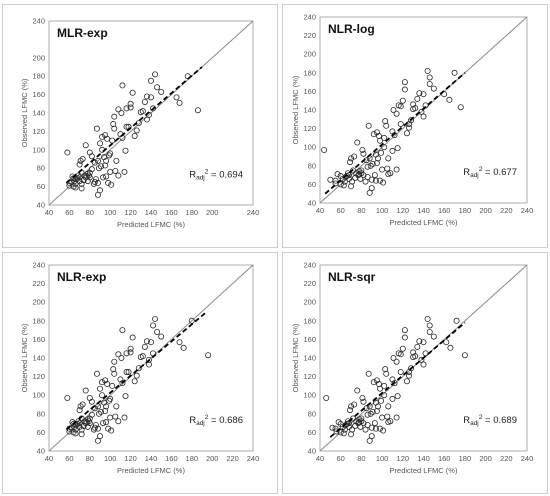 Image resolution: width=550 pixels, height=496 pixels. What do you see at coordinates (49, 212) in the screenshot?
I see `x-tick-label: 40` at bounding box center [49, 212].